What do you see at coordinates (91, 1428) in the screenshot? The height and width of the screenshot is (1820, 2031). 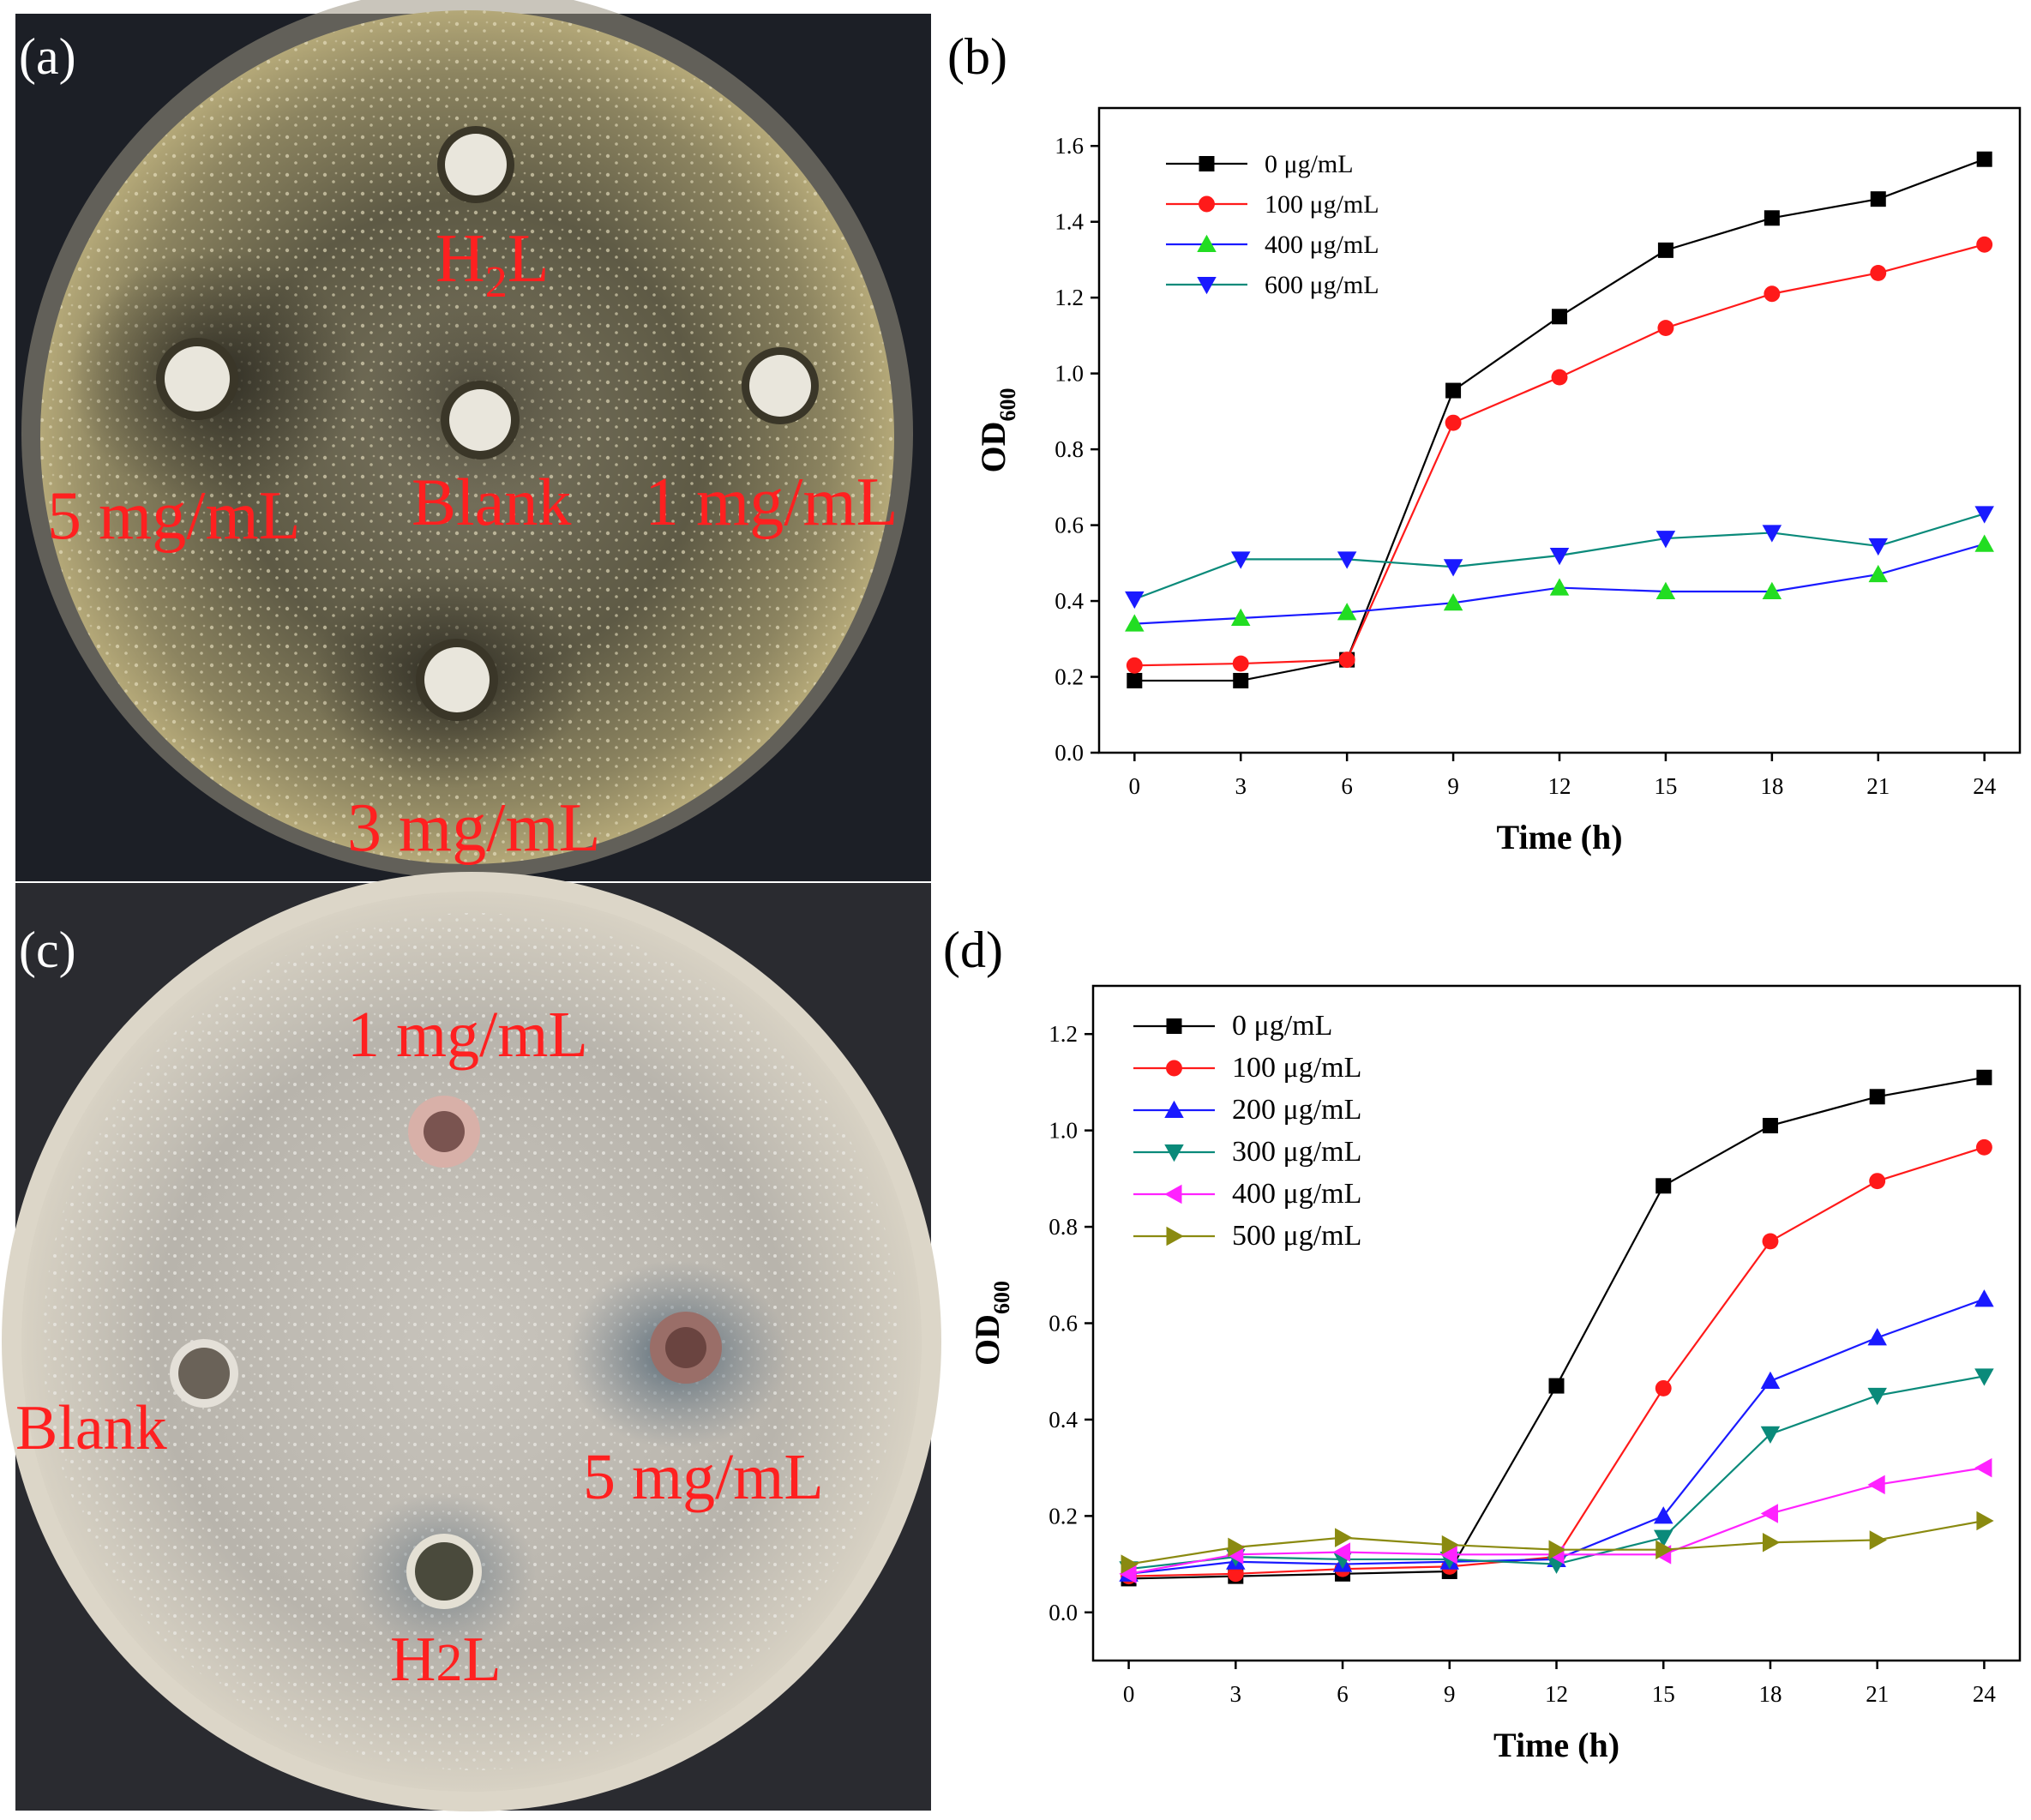 I see `label-c-blank: Blank` at bounding box center [91, 1428].